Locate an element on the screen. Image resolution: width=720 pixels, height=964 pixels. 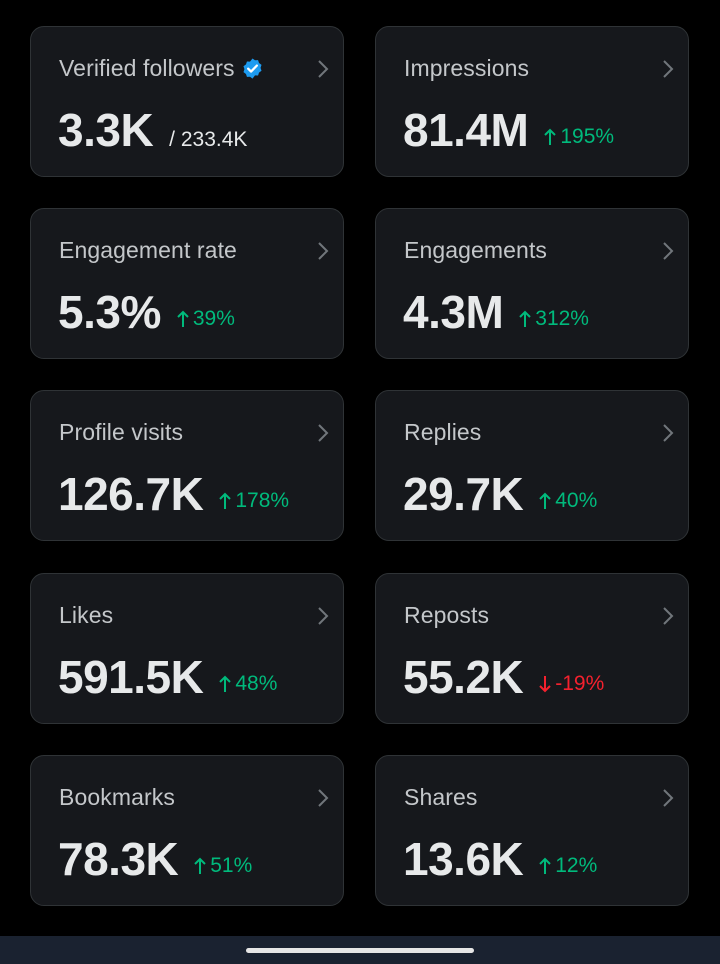
card-replies: Replies 29.7K 40% is located at coordinates (532, 465).